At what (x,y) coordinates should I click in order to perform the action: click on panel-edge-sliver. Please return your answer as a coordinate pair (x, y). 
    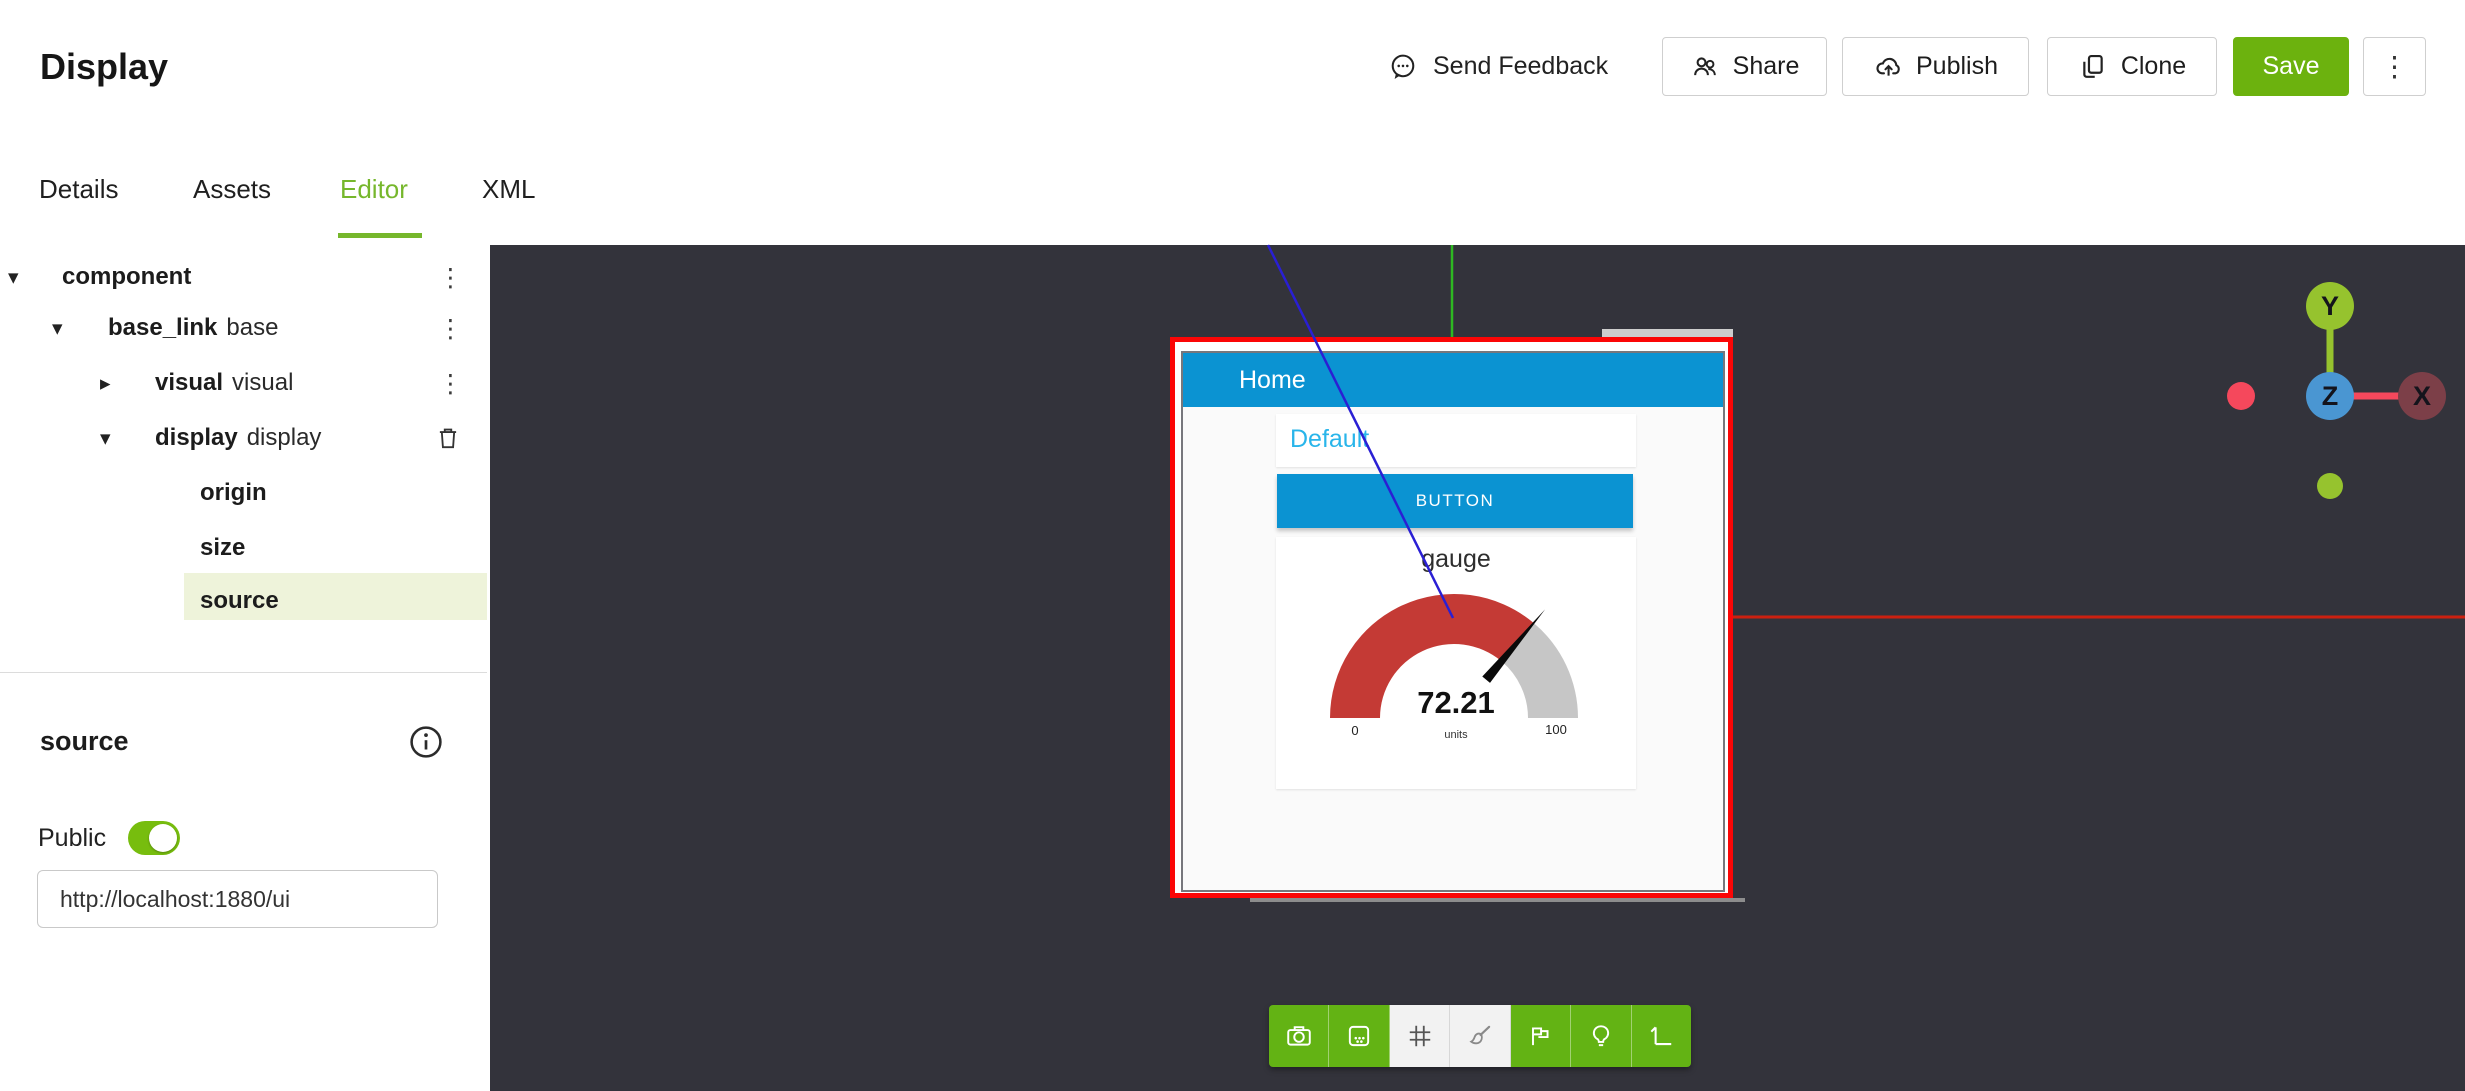
    Looking at the image, I should click on (1667, 333).